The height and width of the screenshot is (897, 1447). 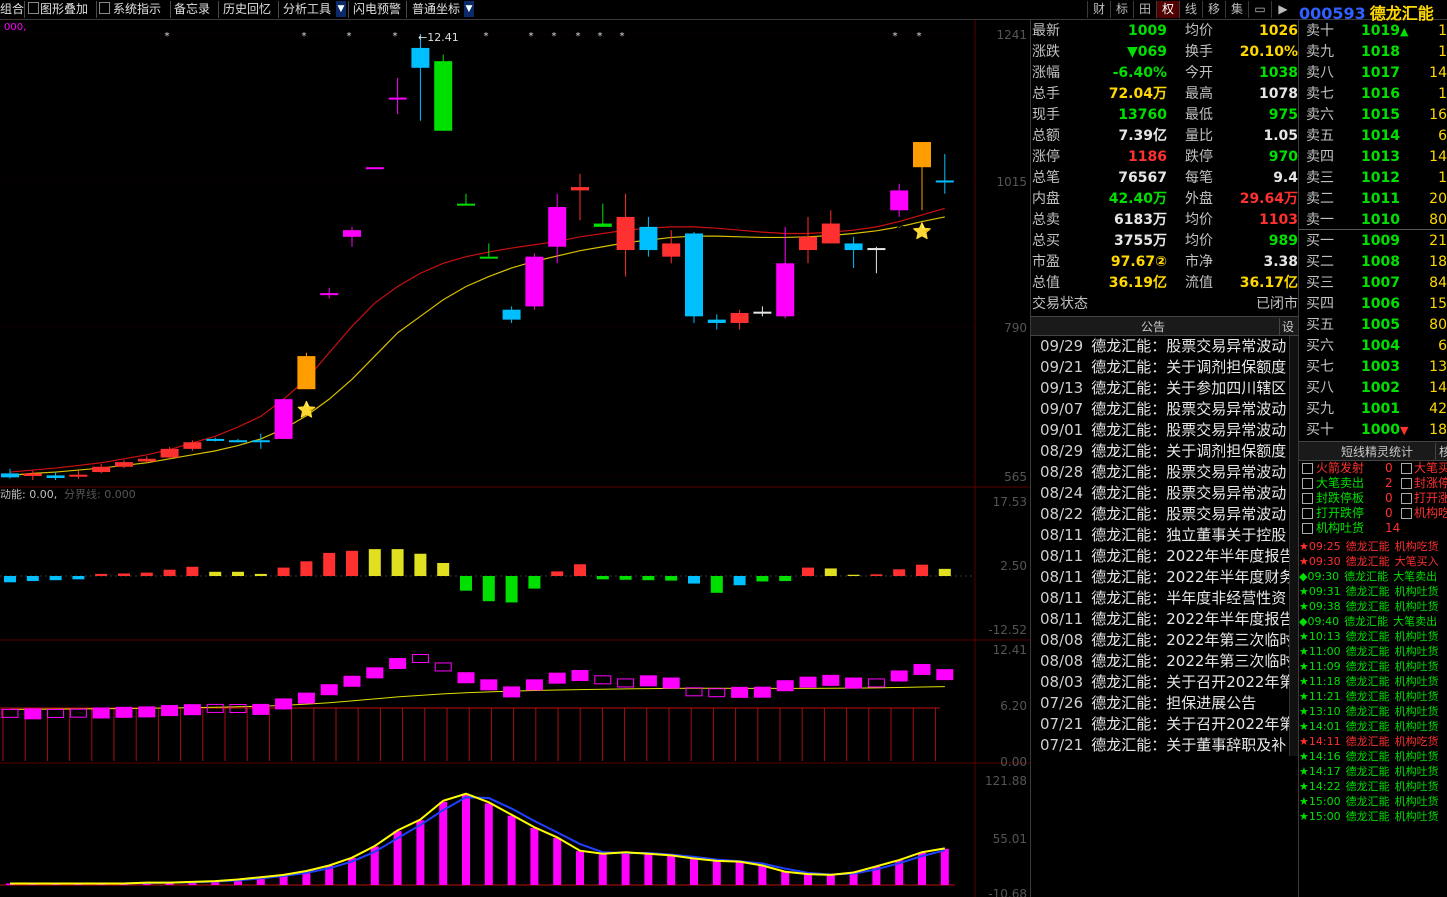 I want to click on toolbar-right-button: 标, so click(x=1121, y=9).